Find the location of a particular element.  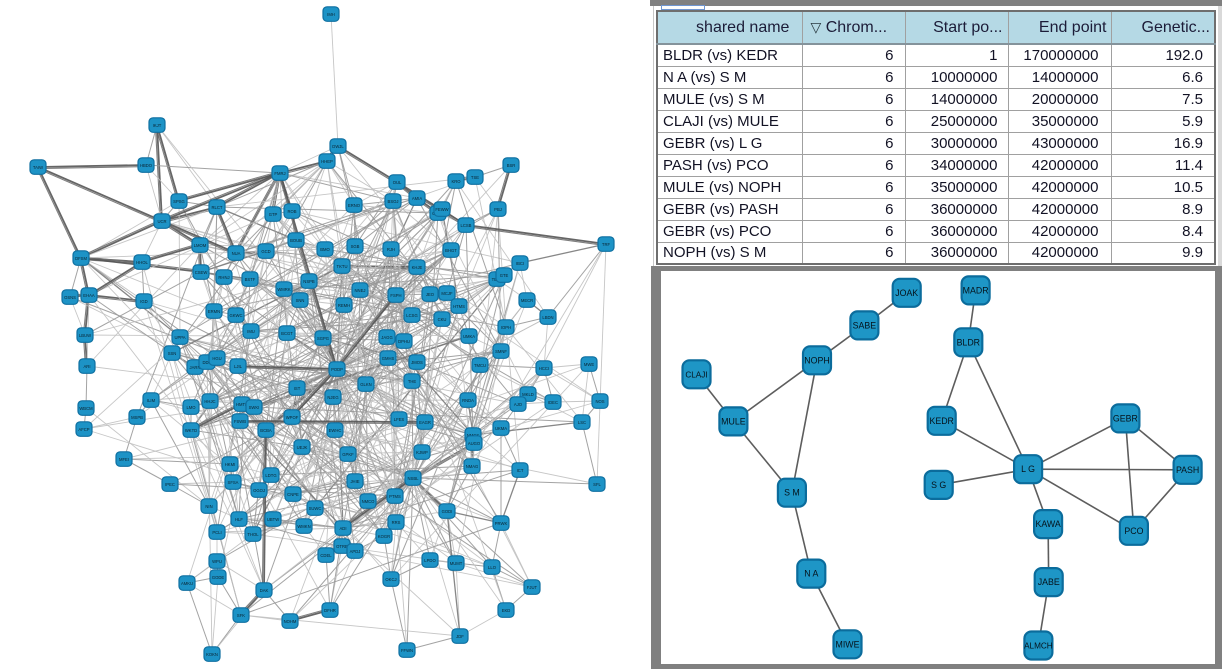

svg-text: OGOJ is located at coordinates (259, 490).